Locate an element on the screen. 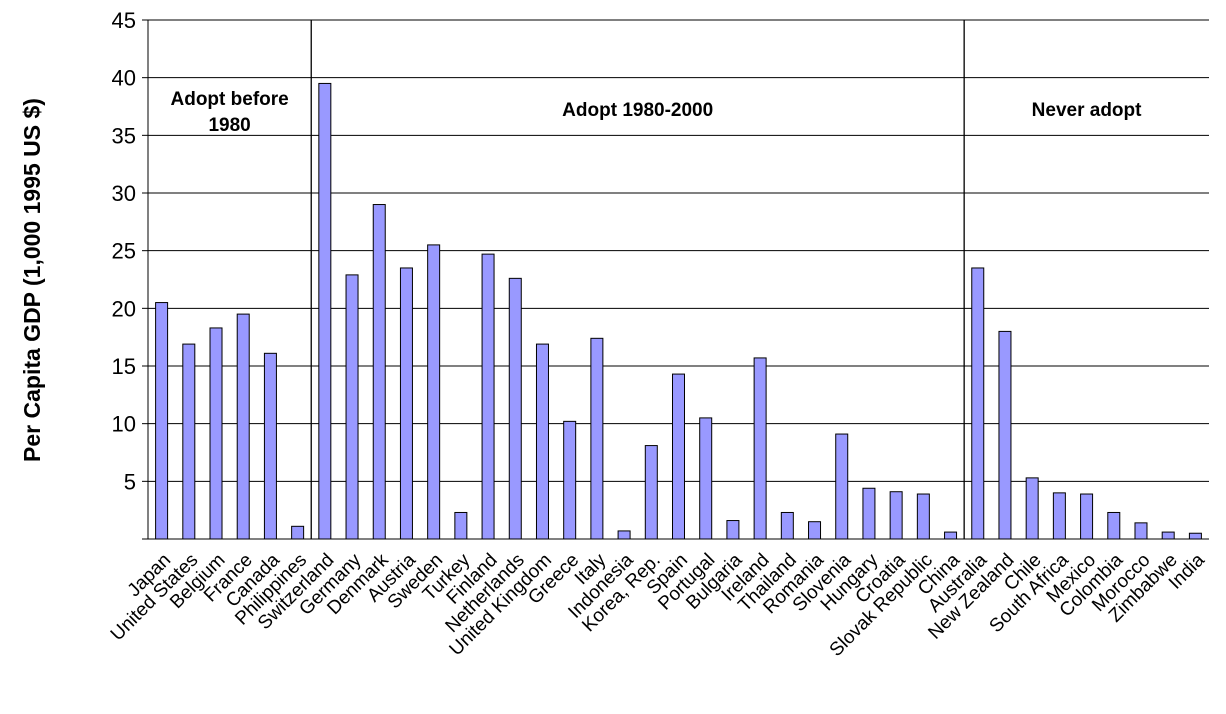  y-tick-label: 45 is located at coordinates (124, 20).